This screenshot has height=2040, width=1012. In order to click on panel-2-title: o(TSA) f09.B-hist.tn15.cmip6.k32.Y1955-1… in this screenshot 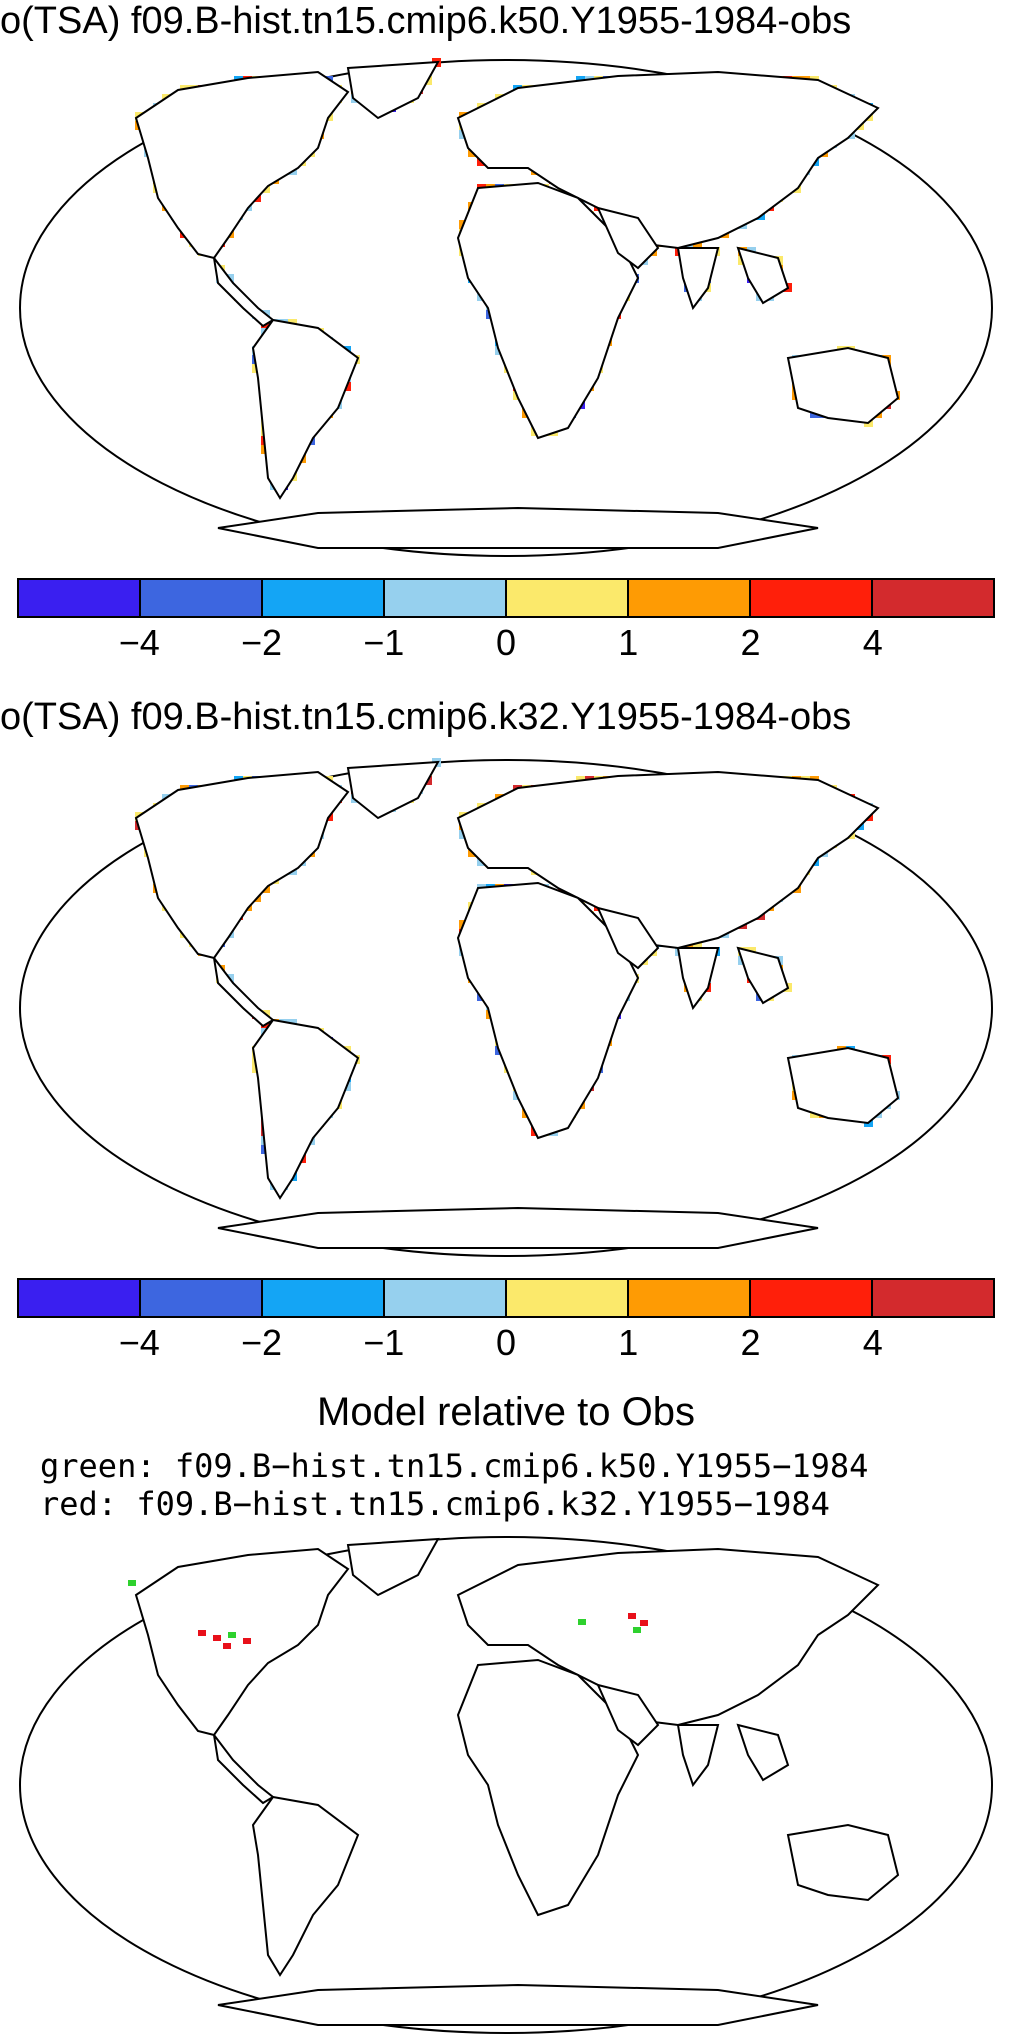, I will do `click(426, 717)`.